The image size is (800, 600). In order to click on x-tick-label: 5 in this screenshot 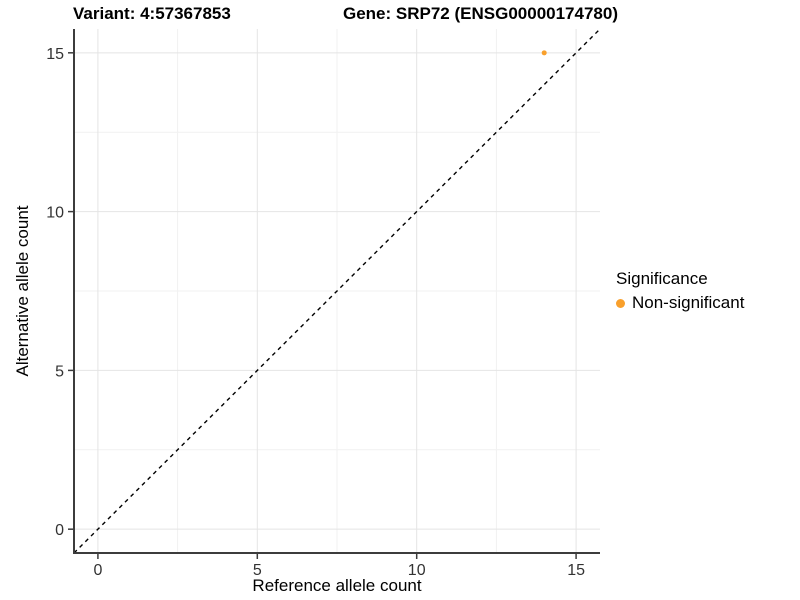, I will do `click(257, 570)`.